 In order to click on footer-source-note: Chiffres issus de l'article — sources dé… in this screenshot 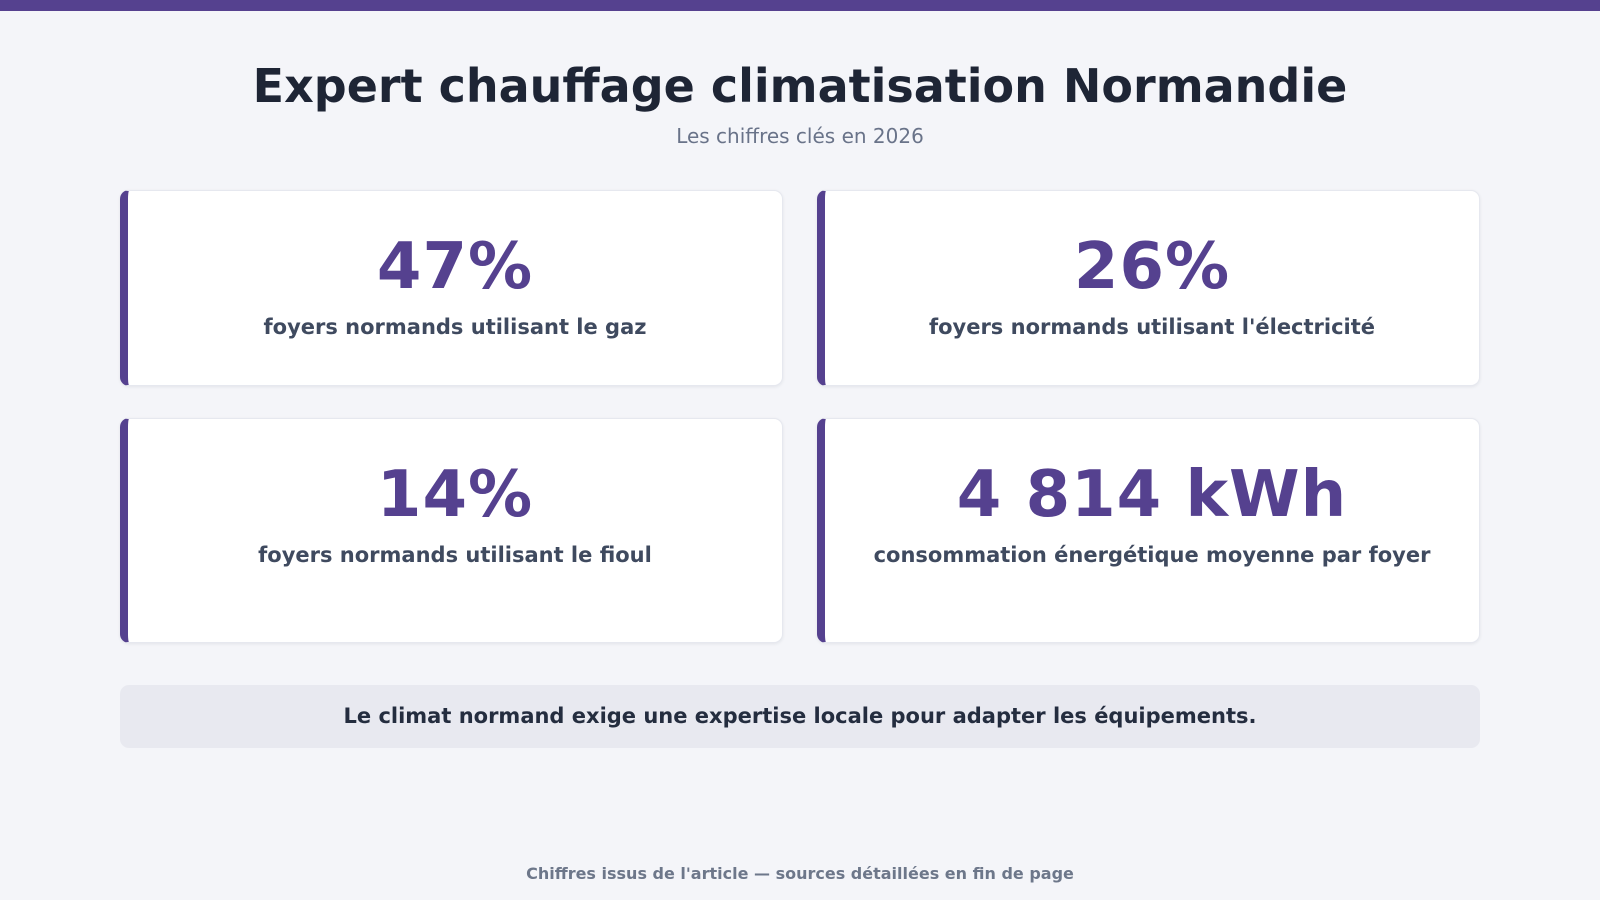, I will do `click(800, 873)`.